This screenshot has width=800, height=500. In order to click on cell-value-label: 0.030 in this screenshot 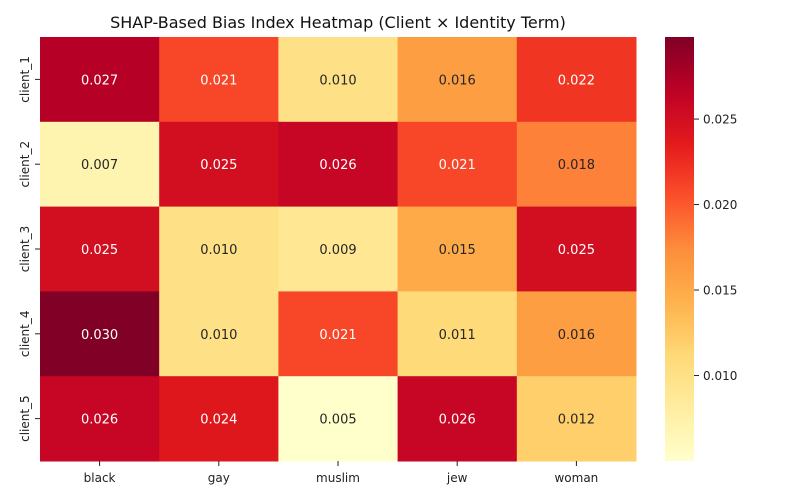, I will do `click(99, 335)`.